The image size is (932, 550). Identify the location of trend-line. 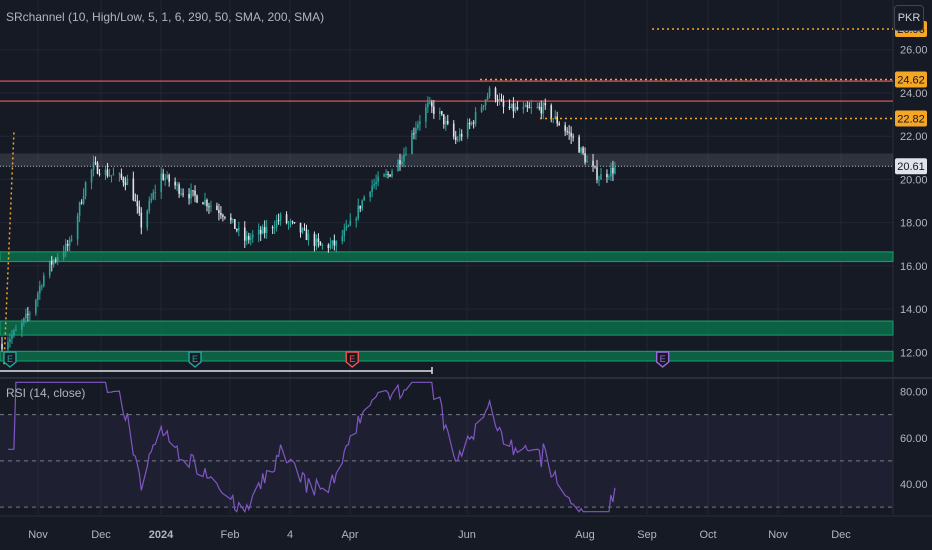
(9, 248).